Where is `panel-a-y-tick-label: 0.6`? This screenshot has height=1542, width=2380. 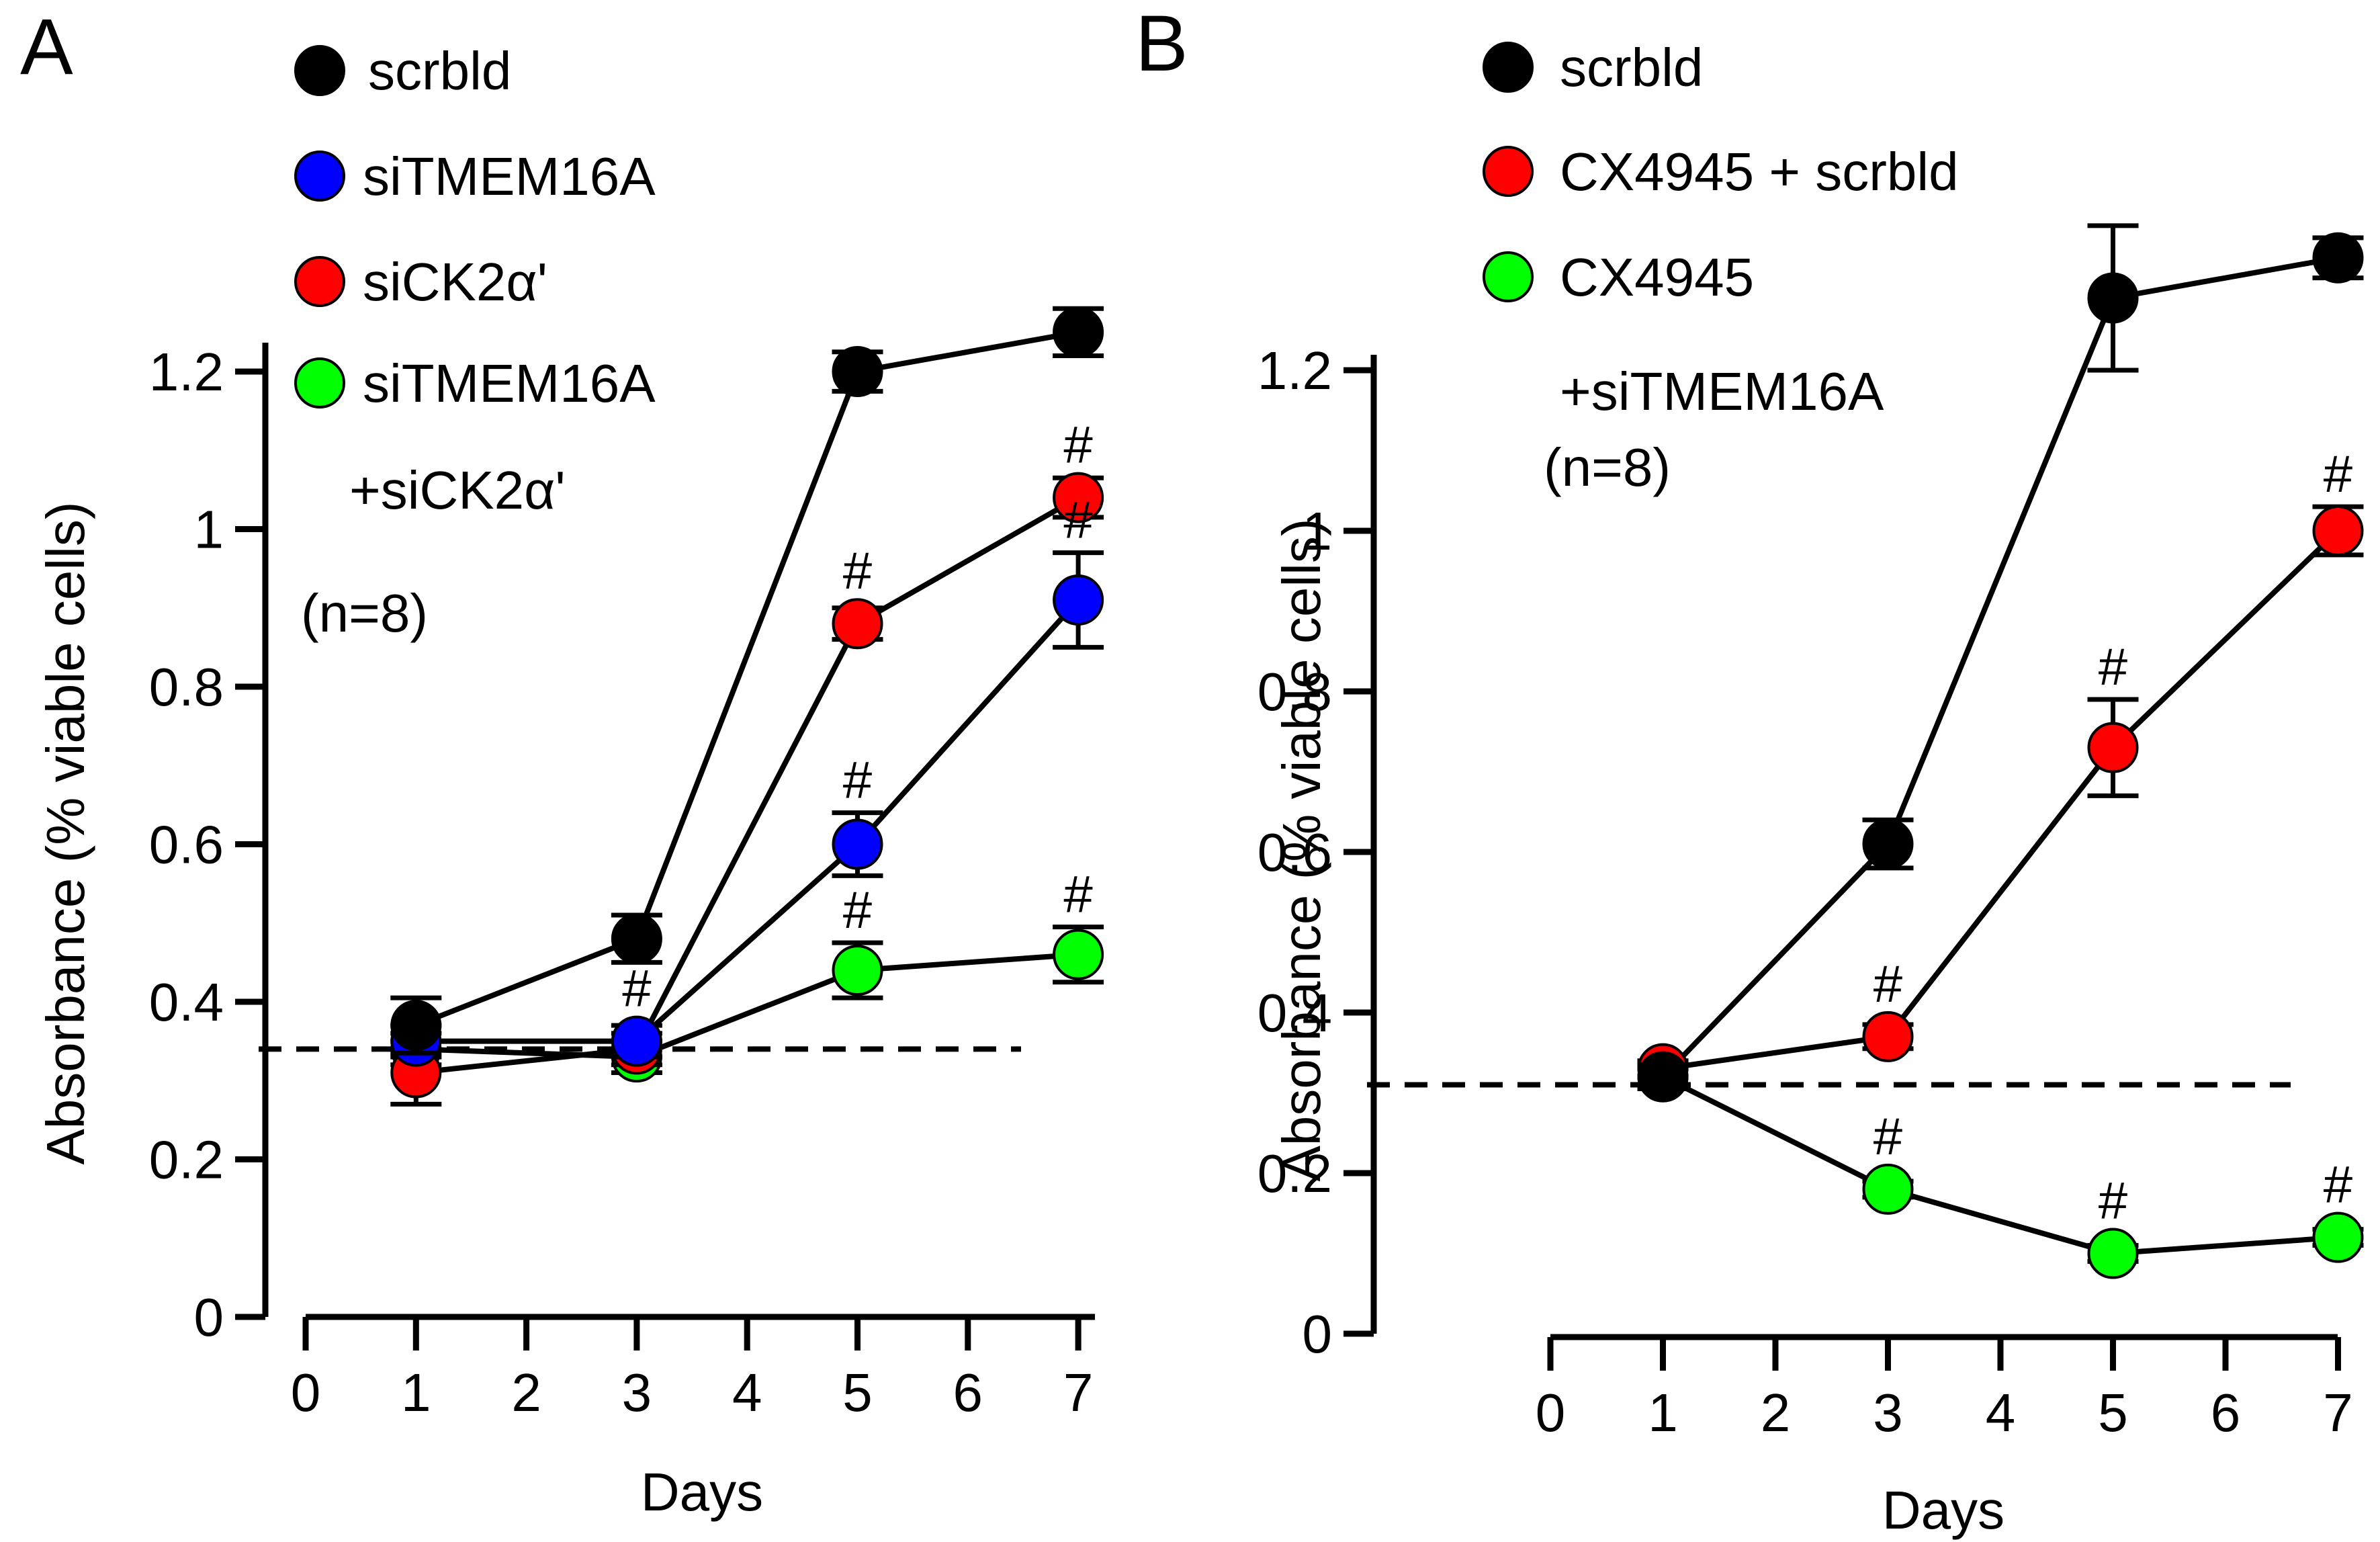 panel-a-y-tick-label: 0.6 is located at coordinates (186, 845).